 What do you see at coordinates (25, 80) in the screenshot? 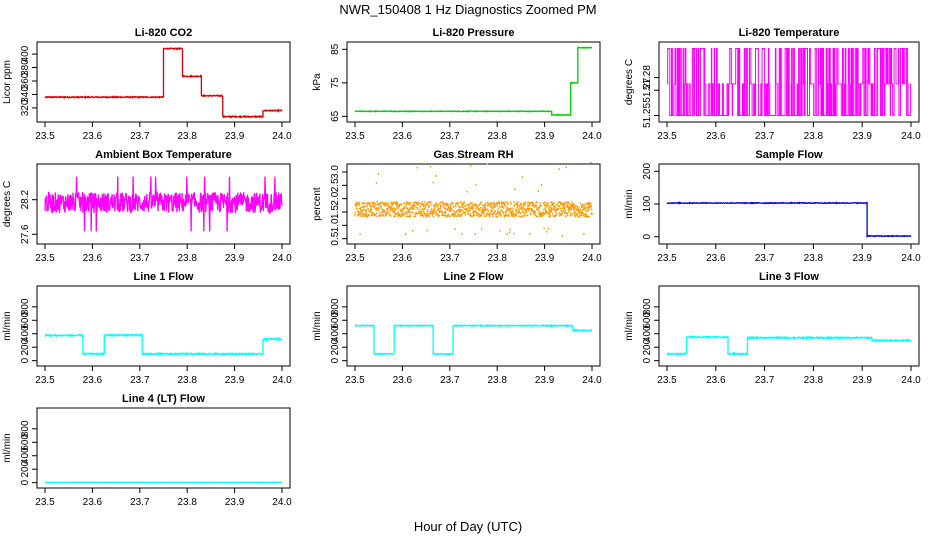
I see `y-tick-label: 360` at bounding box center [25, 80].